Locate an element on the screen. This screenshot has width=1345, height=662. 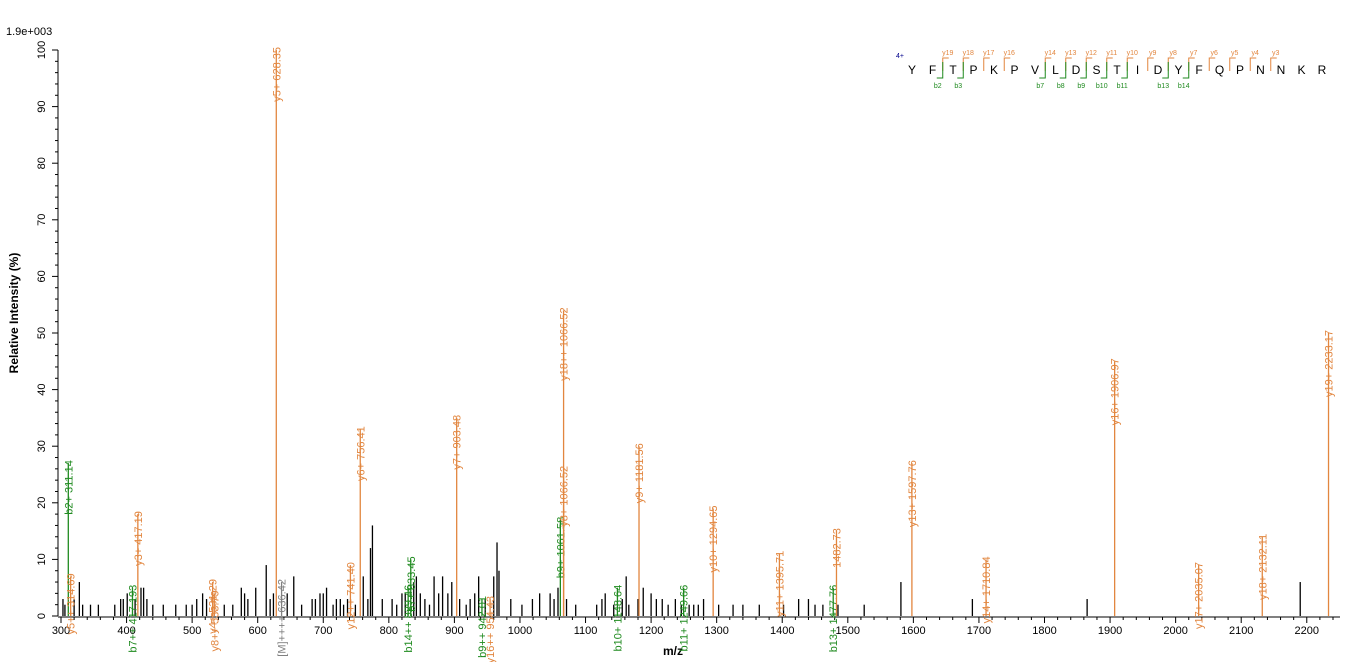
y-fragment-label: y12 is located at coordinates (1091, 53).